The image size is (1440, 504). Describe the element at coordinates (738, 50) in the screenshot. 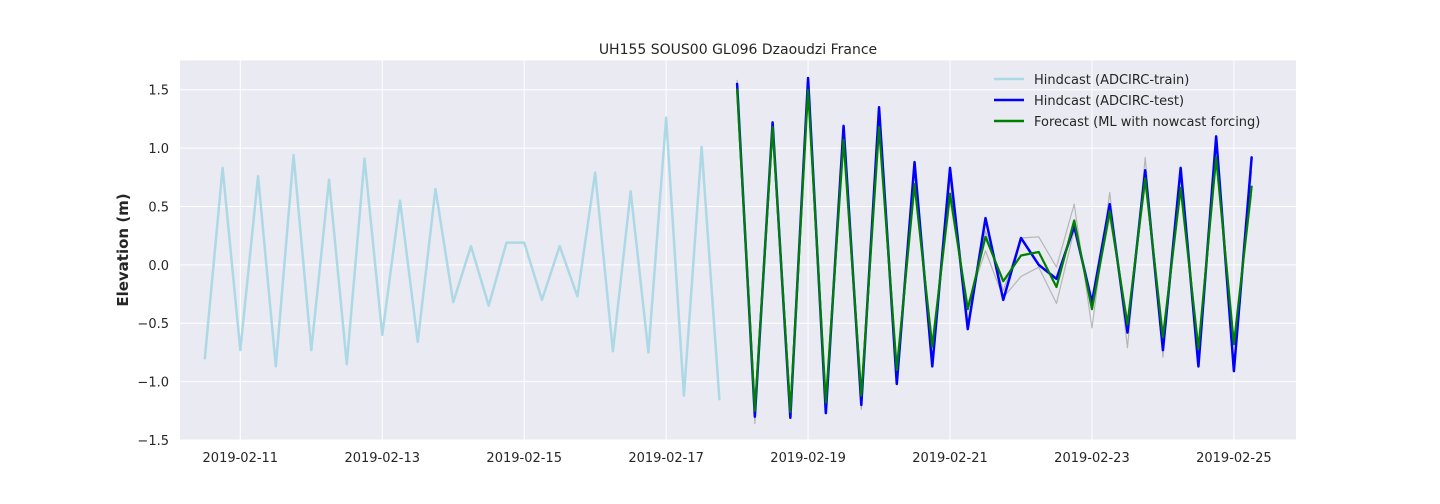

I see `chart-title: UH155 SOUS00 GL096 Dzaoudzi France` at that location.